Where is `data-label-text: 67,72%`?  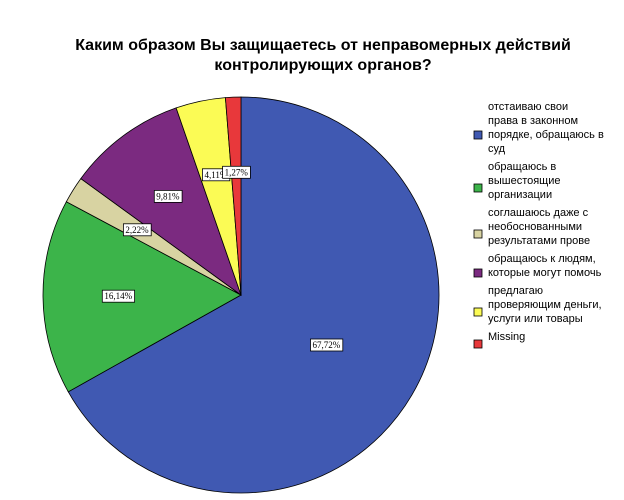 data-label-text: 67,72% is located at coordinates (327, 345).